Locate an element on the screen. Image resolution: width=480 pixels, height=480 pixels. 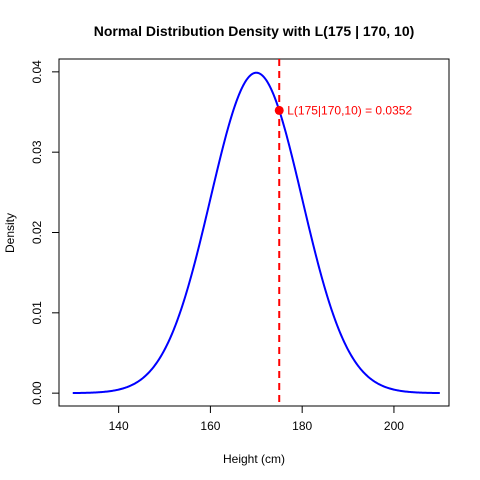
y-tick-label: 0.02 is located at coordinates (37, 232).